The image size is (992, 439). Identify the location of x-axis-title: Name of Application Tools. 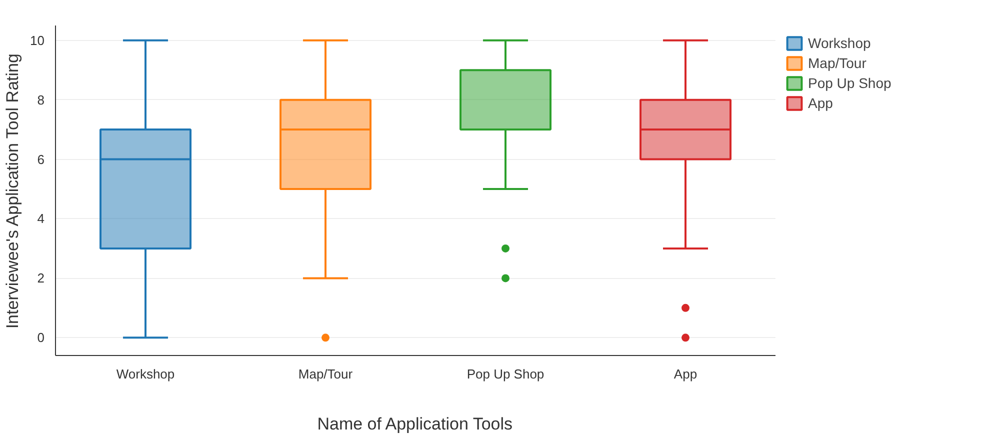
(415, 424).